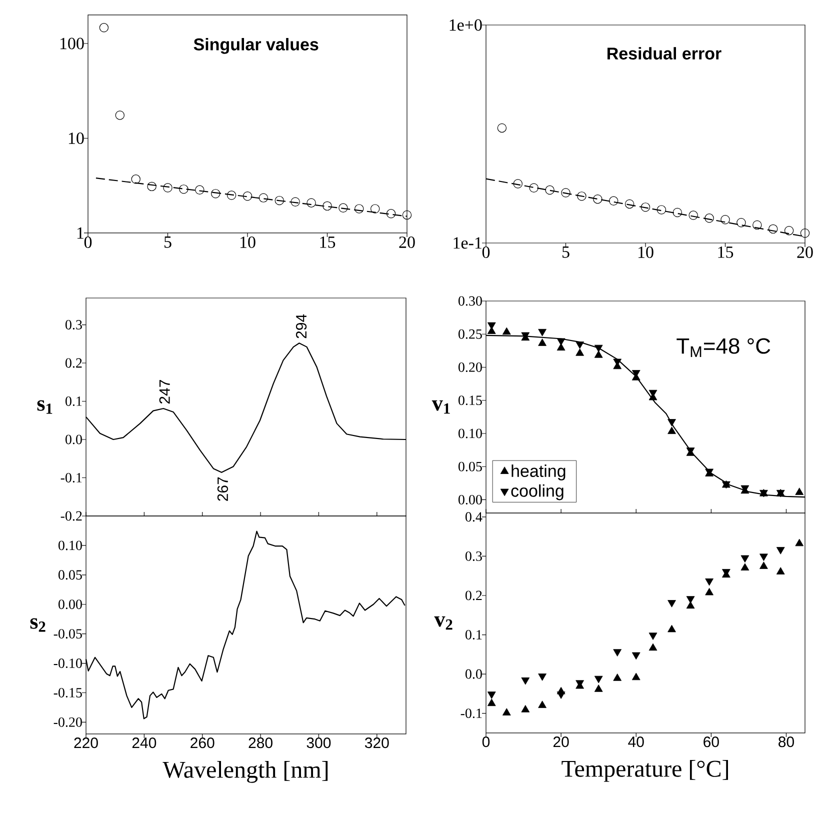 This screenshot has width=815, height=814. I want to click on annotation: 267, so click(222, 489).